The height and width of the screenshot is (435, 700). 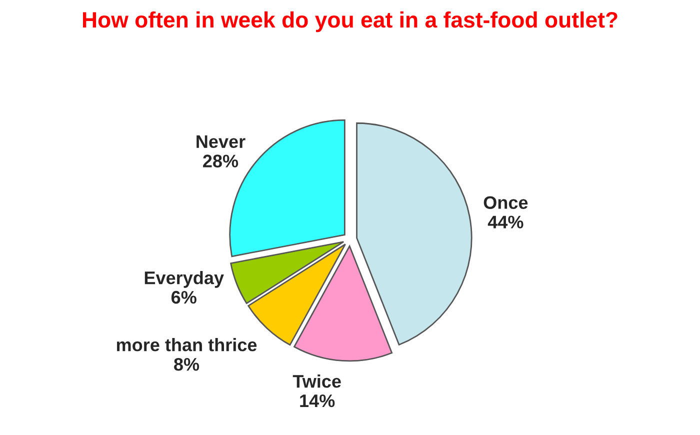 What do you see at coordinates (506, 222) in the screenshot?
I see `data-label: 44%` at bounding box center [506, 222].